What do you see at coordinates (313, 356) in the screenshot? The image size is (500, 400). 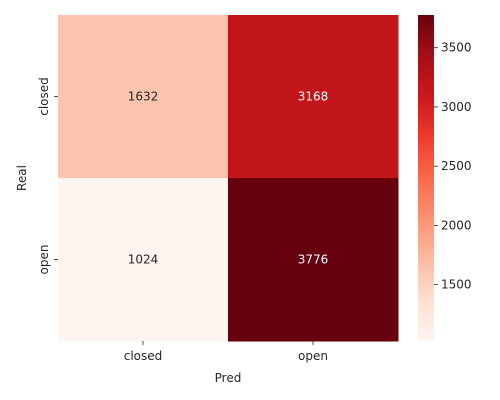 I see `x-tick-label-open: open` at bounding box center [313, 356].